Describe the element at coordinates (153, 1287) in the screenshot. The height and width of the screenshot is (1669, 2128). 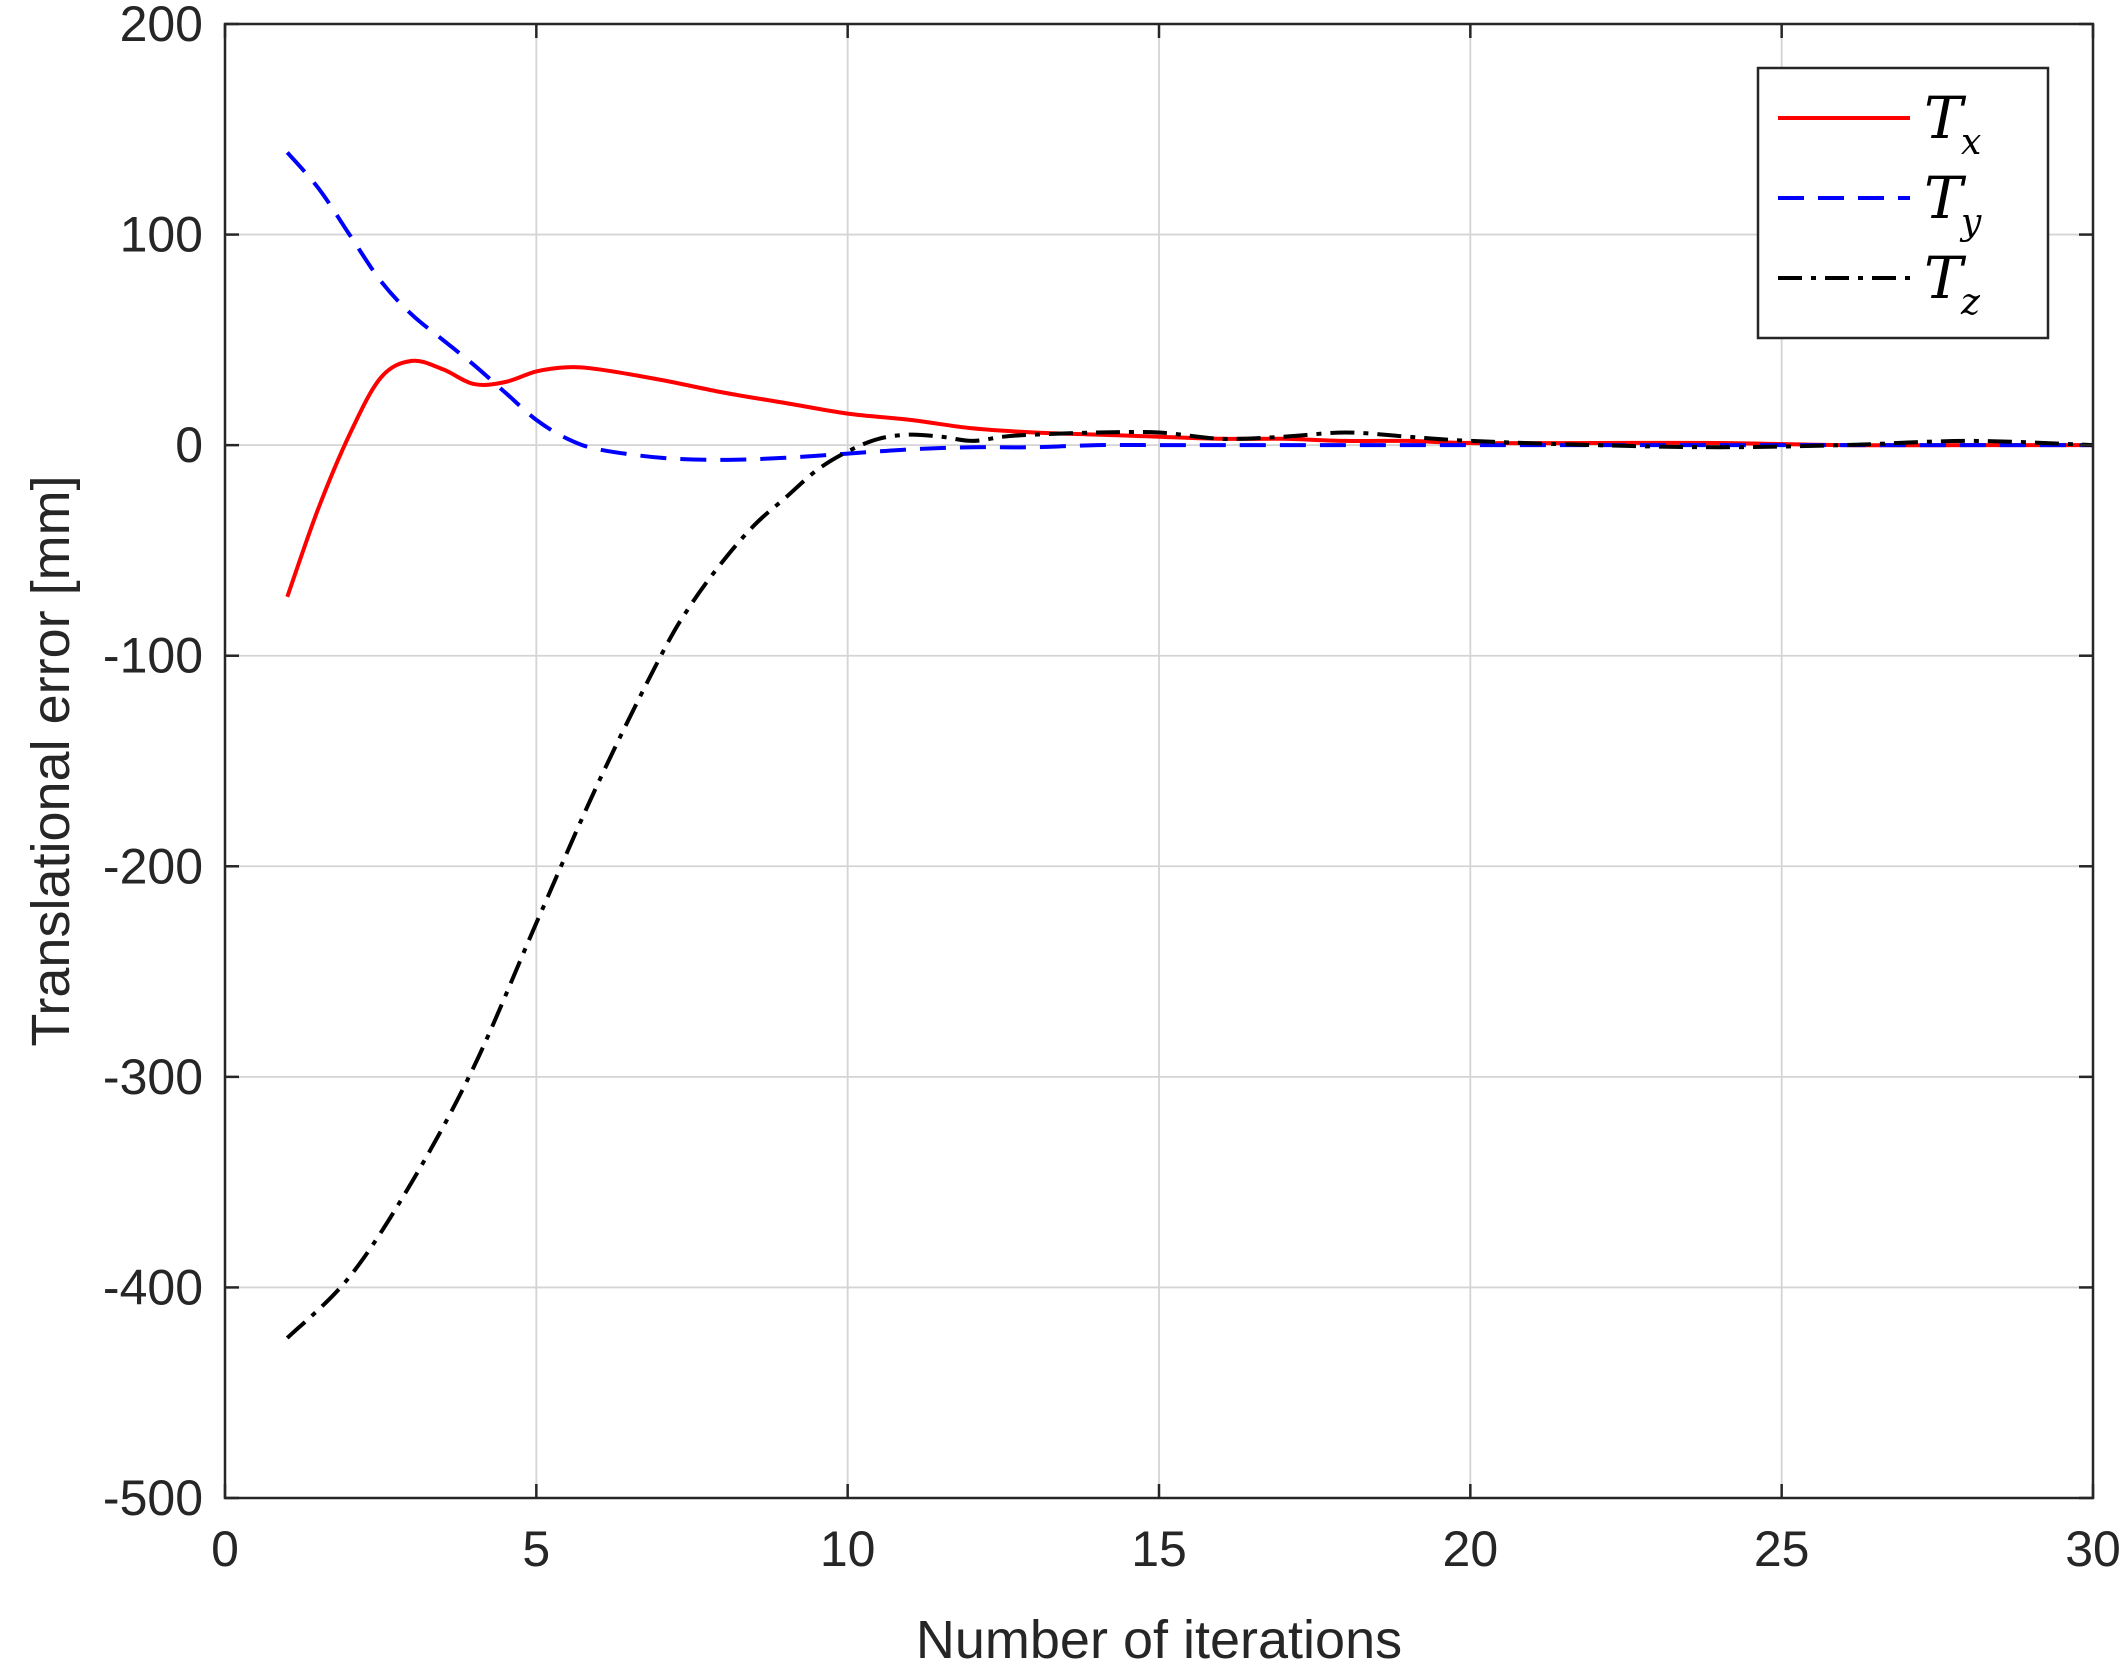
I see `y-tick-label: -400` at that location.